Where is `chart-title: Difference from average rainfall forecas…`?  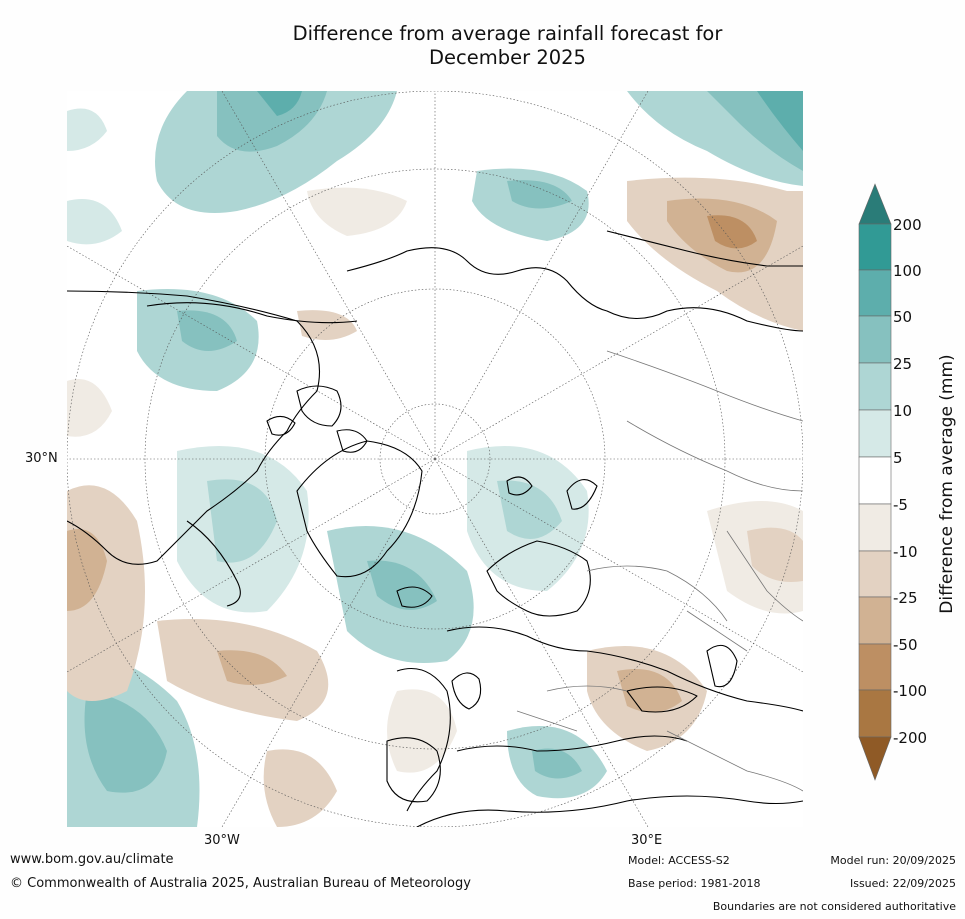 chart-title: Difference from average rainfall forecas… is located at coordinates (507, 46).